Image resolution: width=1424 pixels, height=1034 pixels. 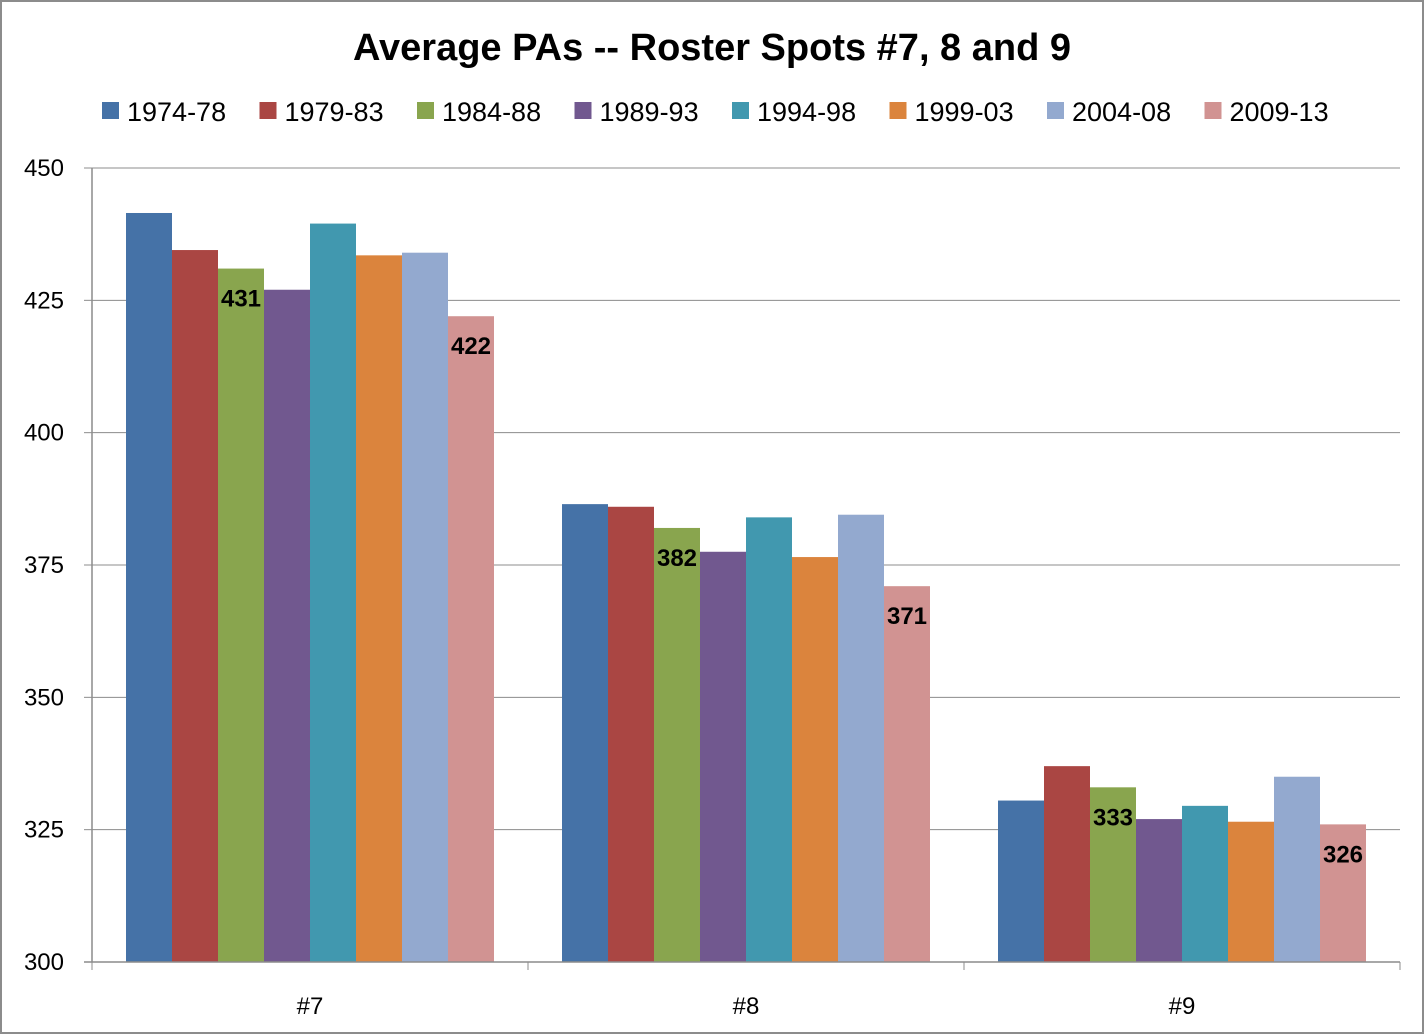 I want to click on y-tick-label: 325, so click(x=44, y=830).